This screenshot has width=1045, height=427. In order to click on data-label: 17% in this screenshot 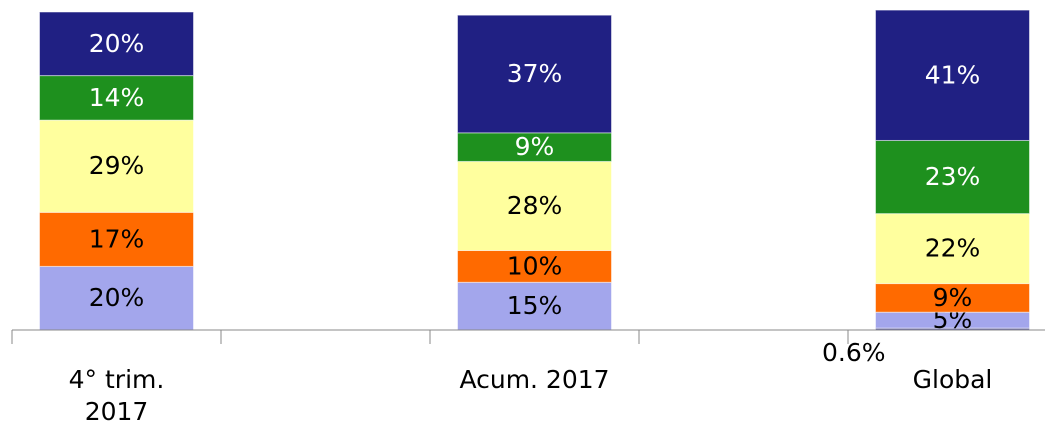, I will do `click(117, 238)`.